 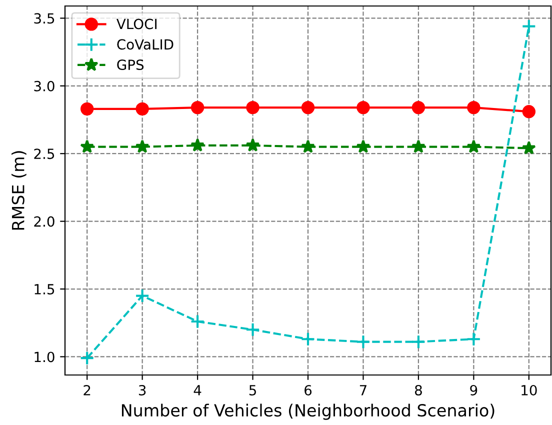 I want to click on y-tick-label: 1.0, so click(x=44, y=357).